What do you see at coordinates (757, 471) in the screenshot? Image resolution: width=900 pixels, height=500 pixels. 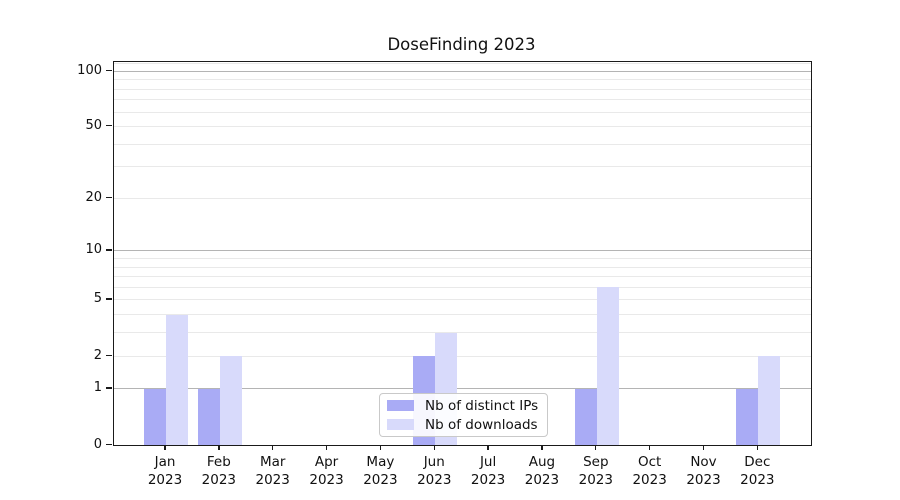 I see `x-tick-label: Dec 2023` at bounding box center [757, 471].